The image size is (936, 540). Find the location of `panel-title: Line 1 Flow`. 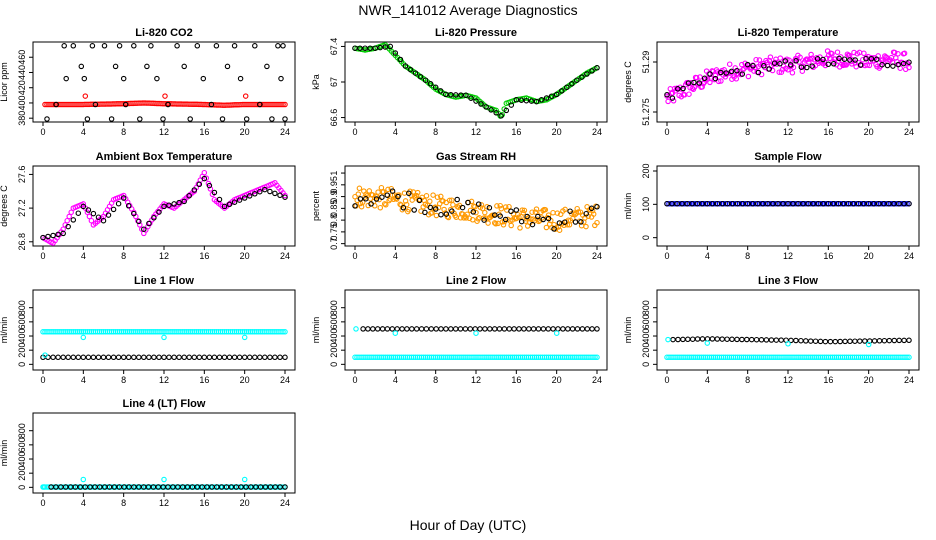

panel-title: Line 1 Flow is located at coordinates (164, 281).